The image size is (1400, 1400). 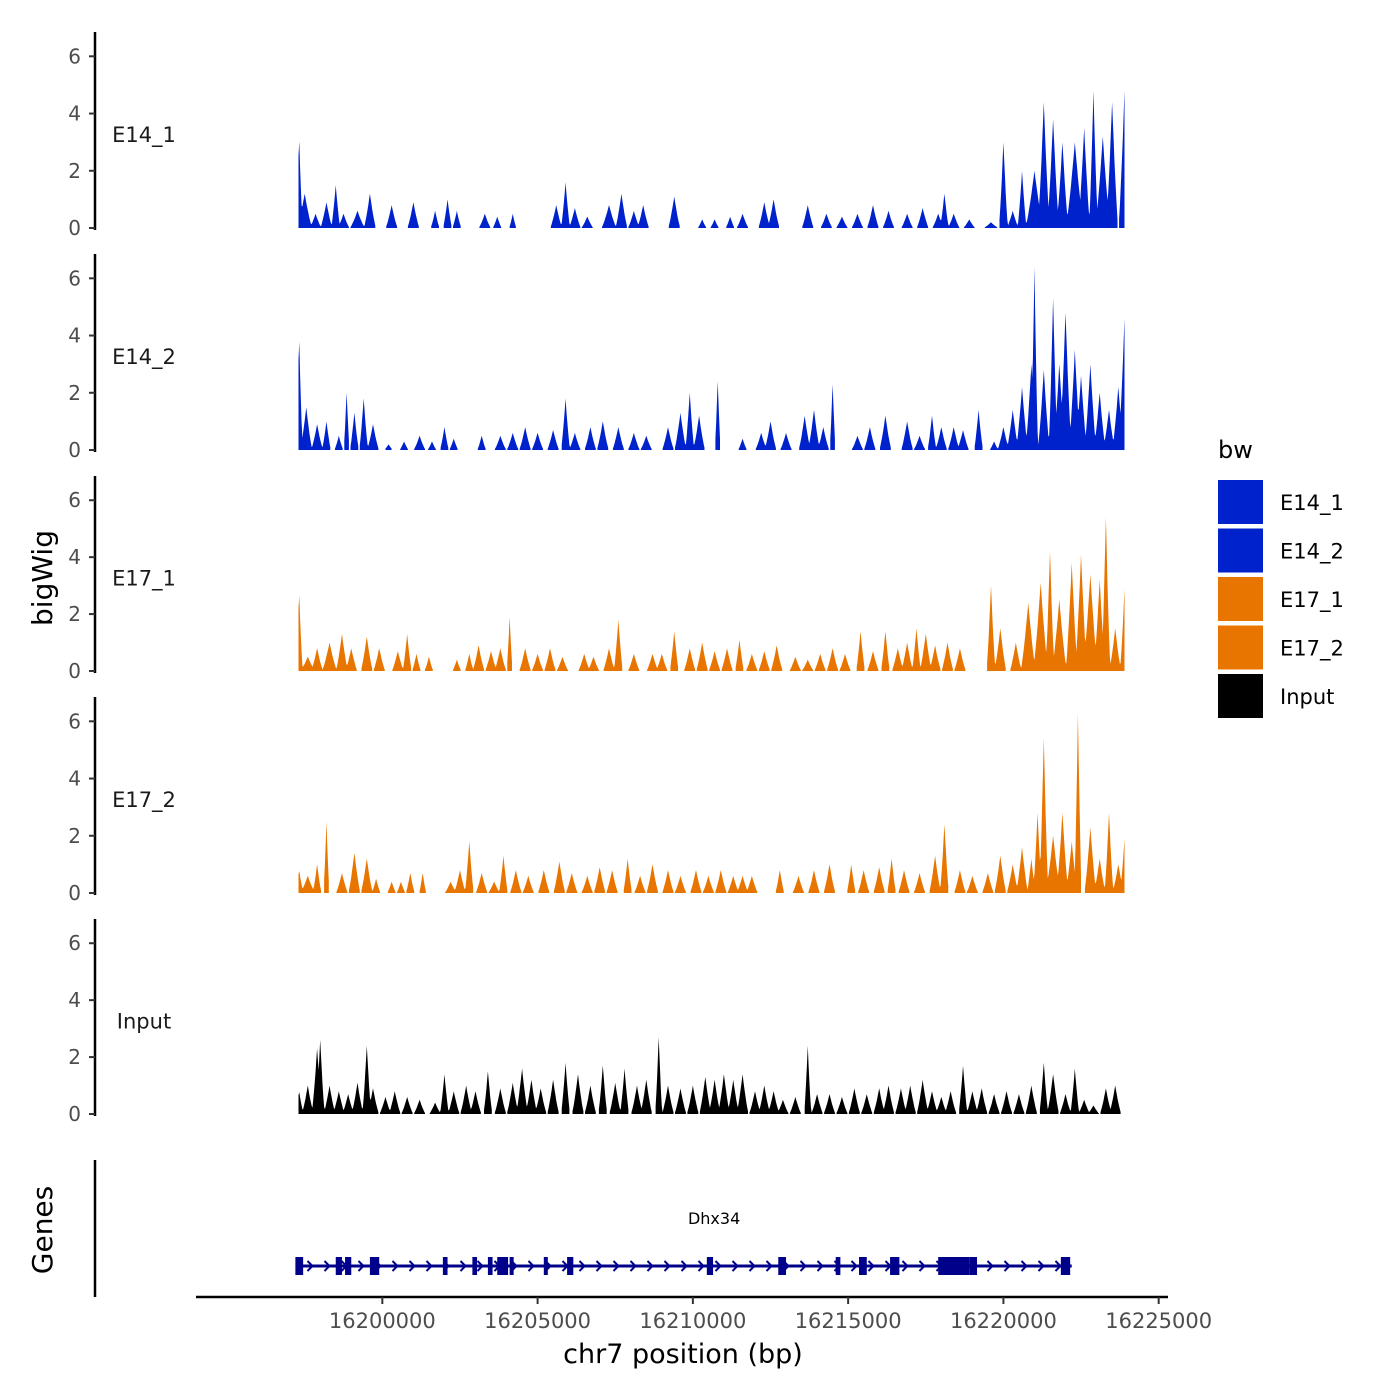 What do you see at coordinates (1312, 600) in the screenshot?
I see `legend-label: E17_1` at bounding box center [1312, 600].